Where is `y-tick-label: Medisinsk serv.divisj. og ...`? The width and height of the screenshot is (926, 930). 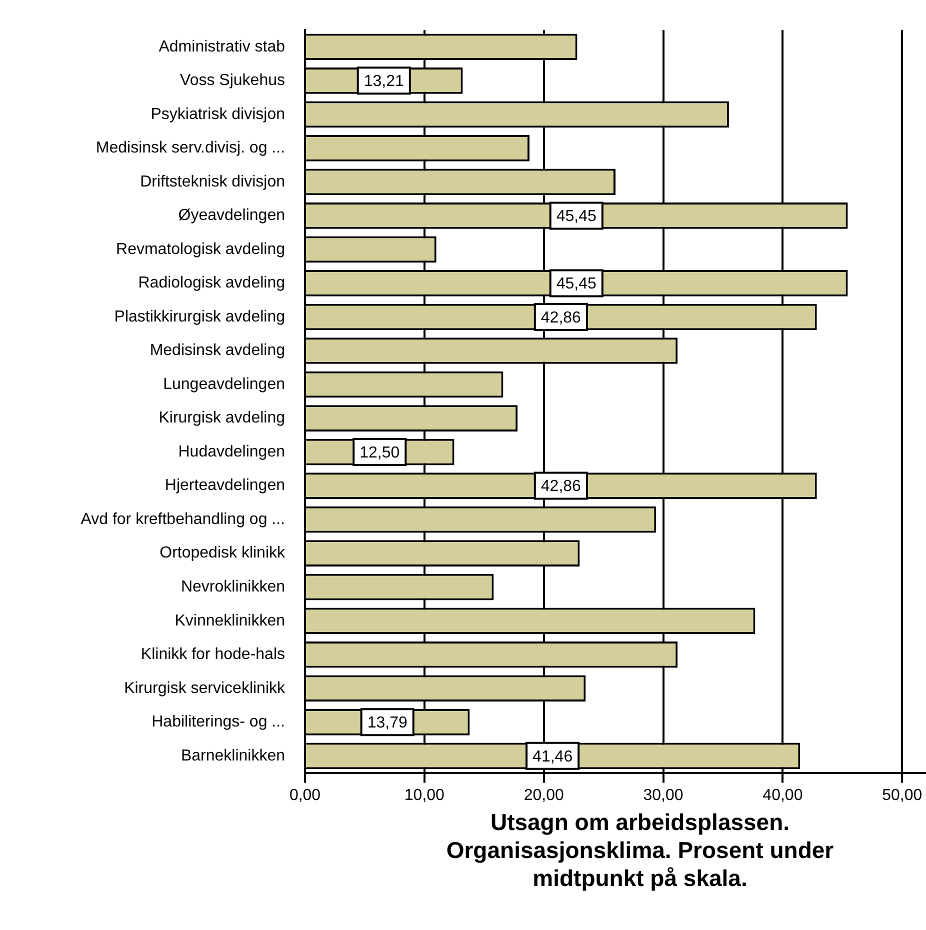 y-tick-label: Medisinsk serv.divisj. og ... is located at coordinates (190, 148).